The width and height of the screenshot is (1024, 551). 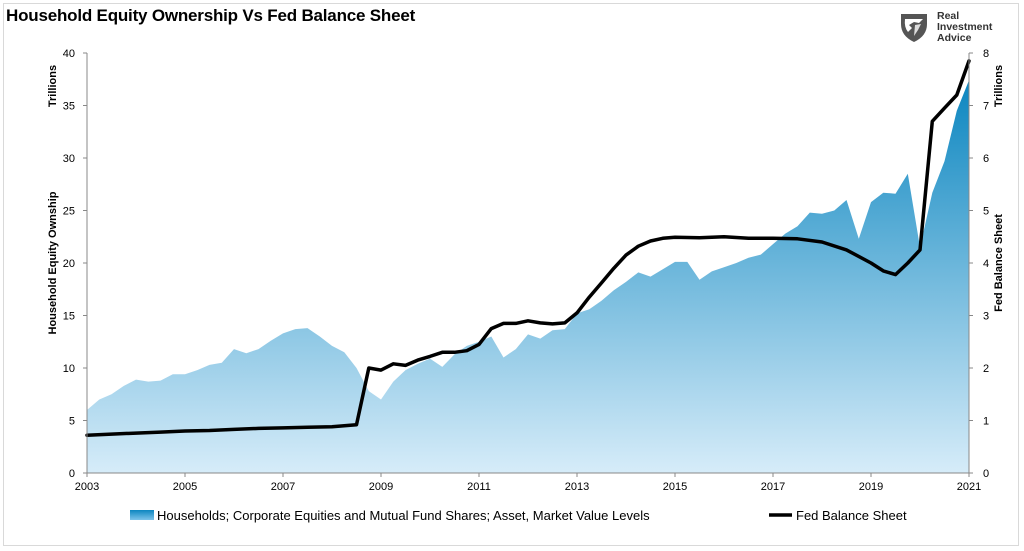 What do you see at coordinates (969, 487) in the screenshot?
I see `x-tick-label: 2021` at bounding box center [969, 487].